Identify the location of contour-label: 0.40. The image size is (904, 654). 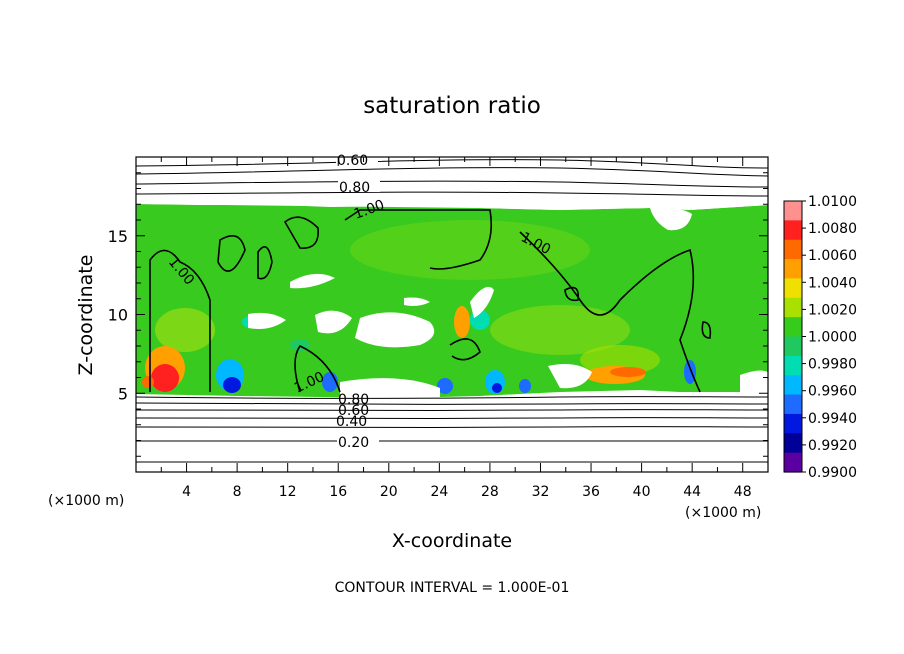
(351, 422).